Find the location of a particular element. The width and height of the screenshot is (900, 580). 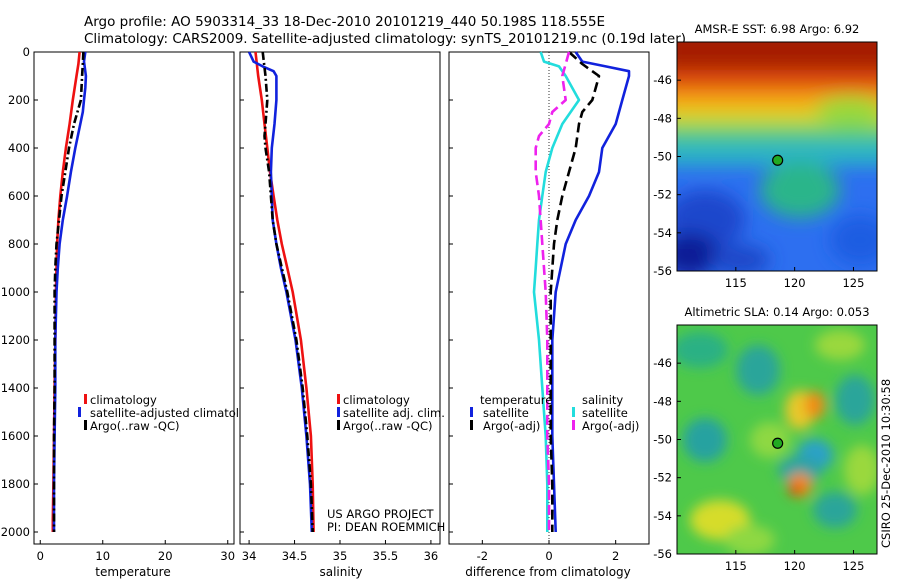

temperature-x-axis: 0 10 20 30 is located at coordinates (136, 551).